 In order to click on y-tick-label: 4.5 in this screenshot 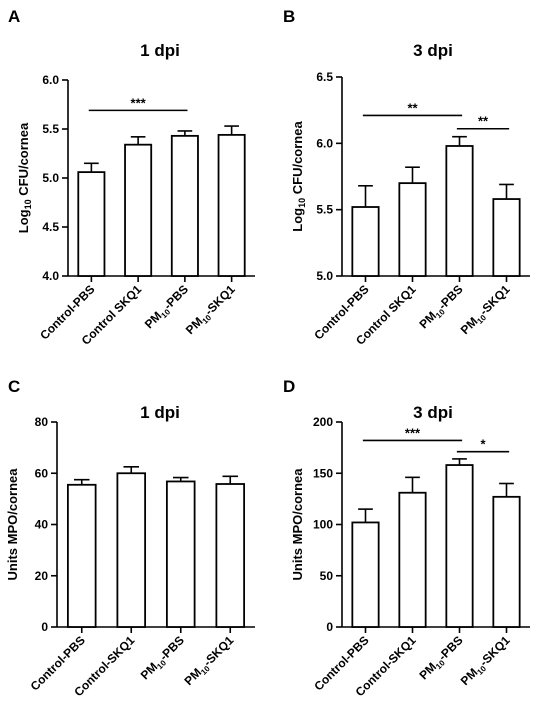, I will do `click(50, 227)`.